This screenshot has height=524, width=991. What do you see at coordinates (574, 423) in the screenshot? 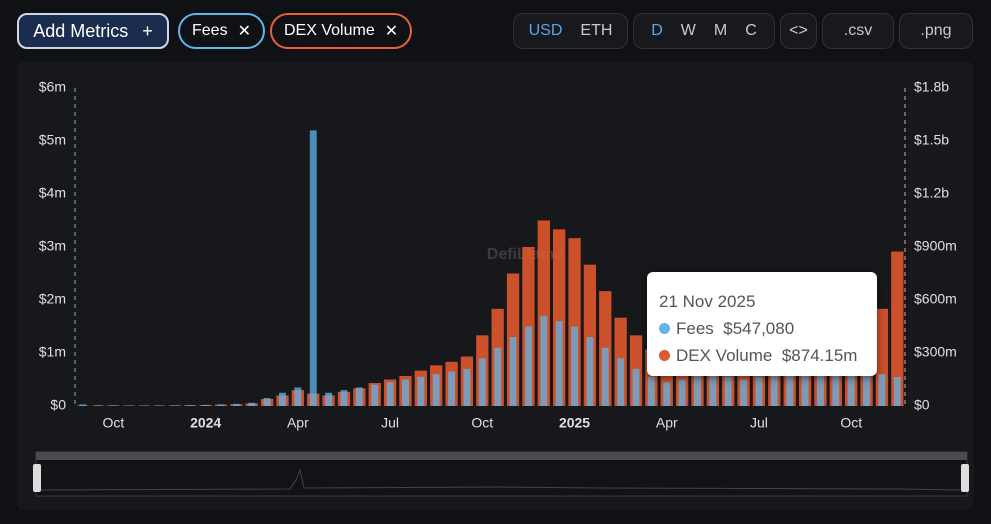
I see `x-tick-label: 2025` at bounding box center [574, 423].